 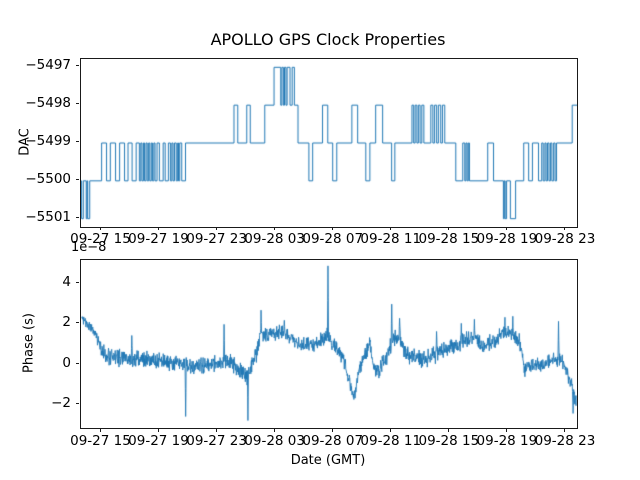 I want to click on chart-title: APOLLO GPS Clock Properties, so click(x=328, y=39).